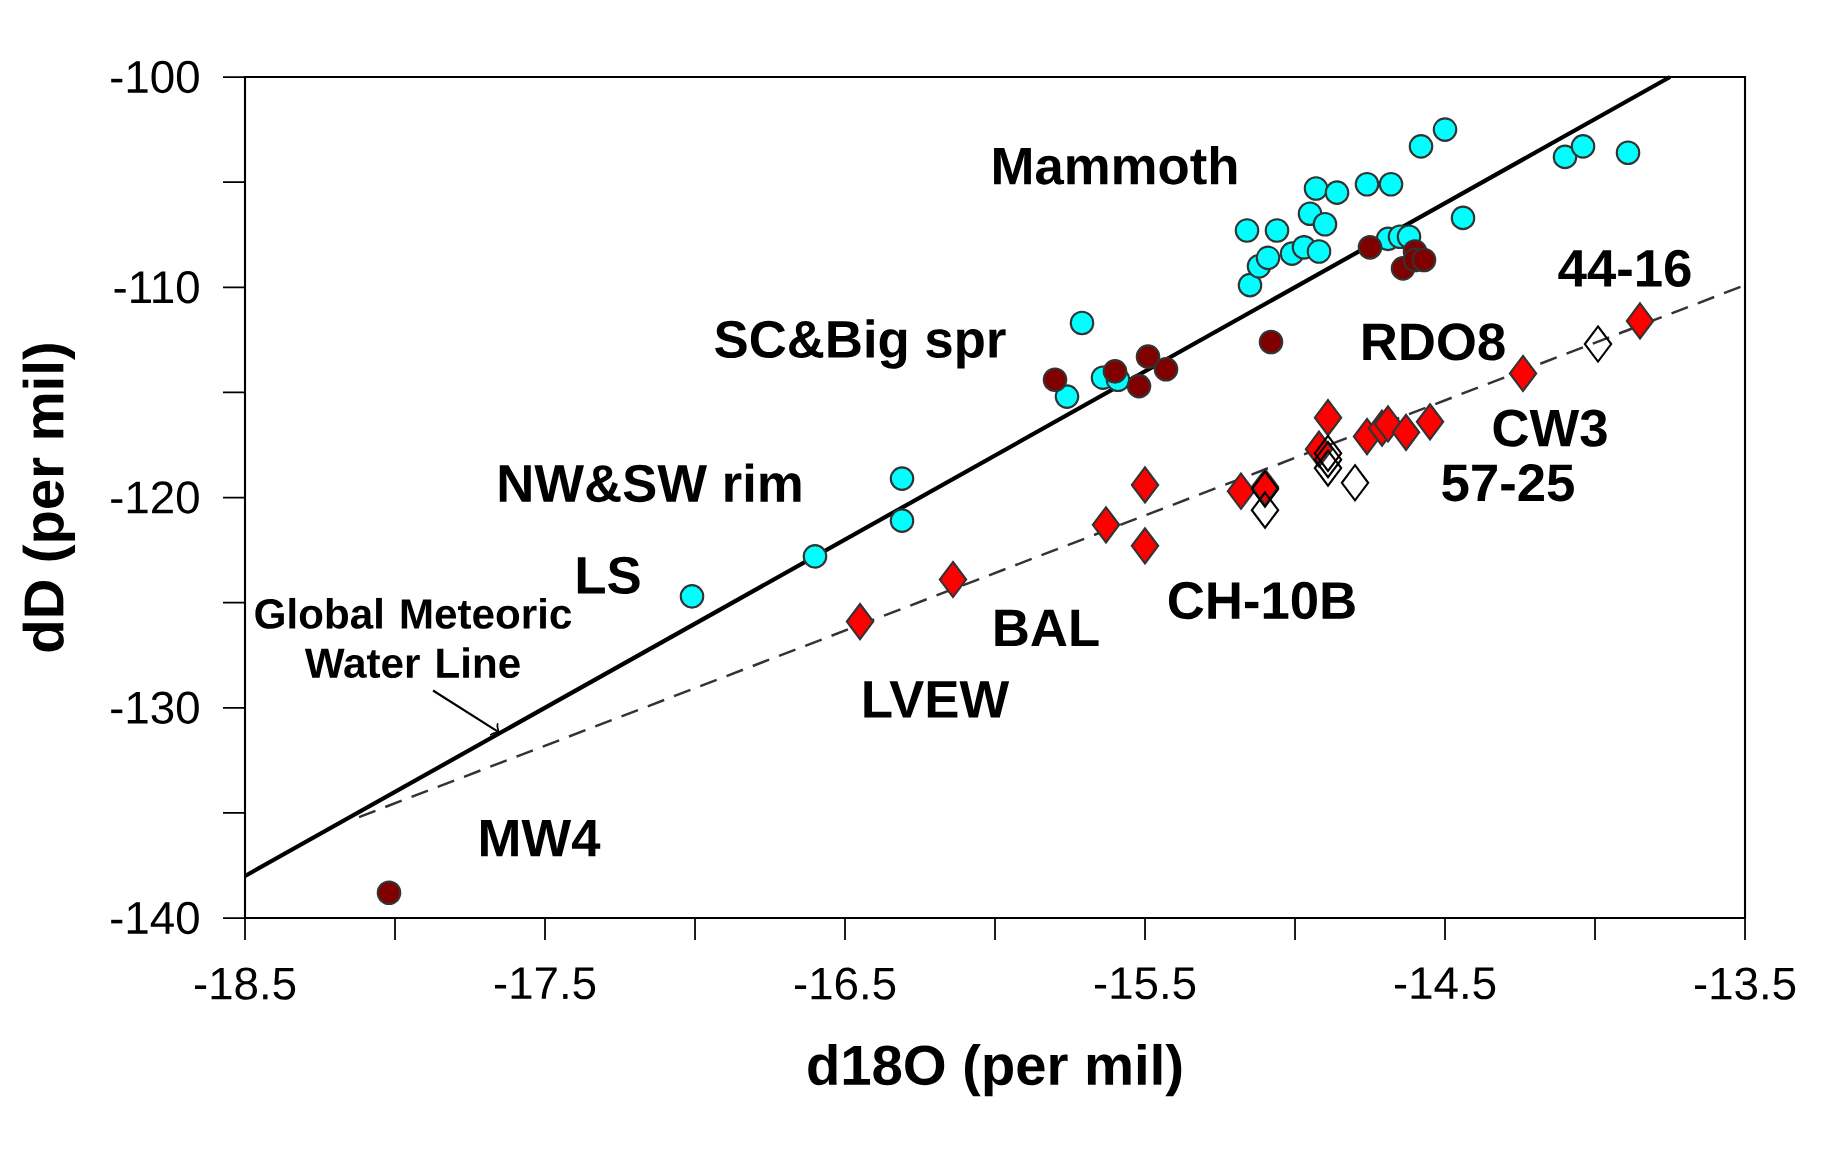  I want to click on annotation: Global Meteoric Water Line, so click(413, 638).